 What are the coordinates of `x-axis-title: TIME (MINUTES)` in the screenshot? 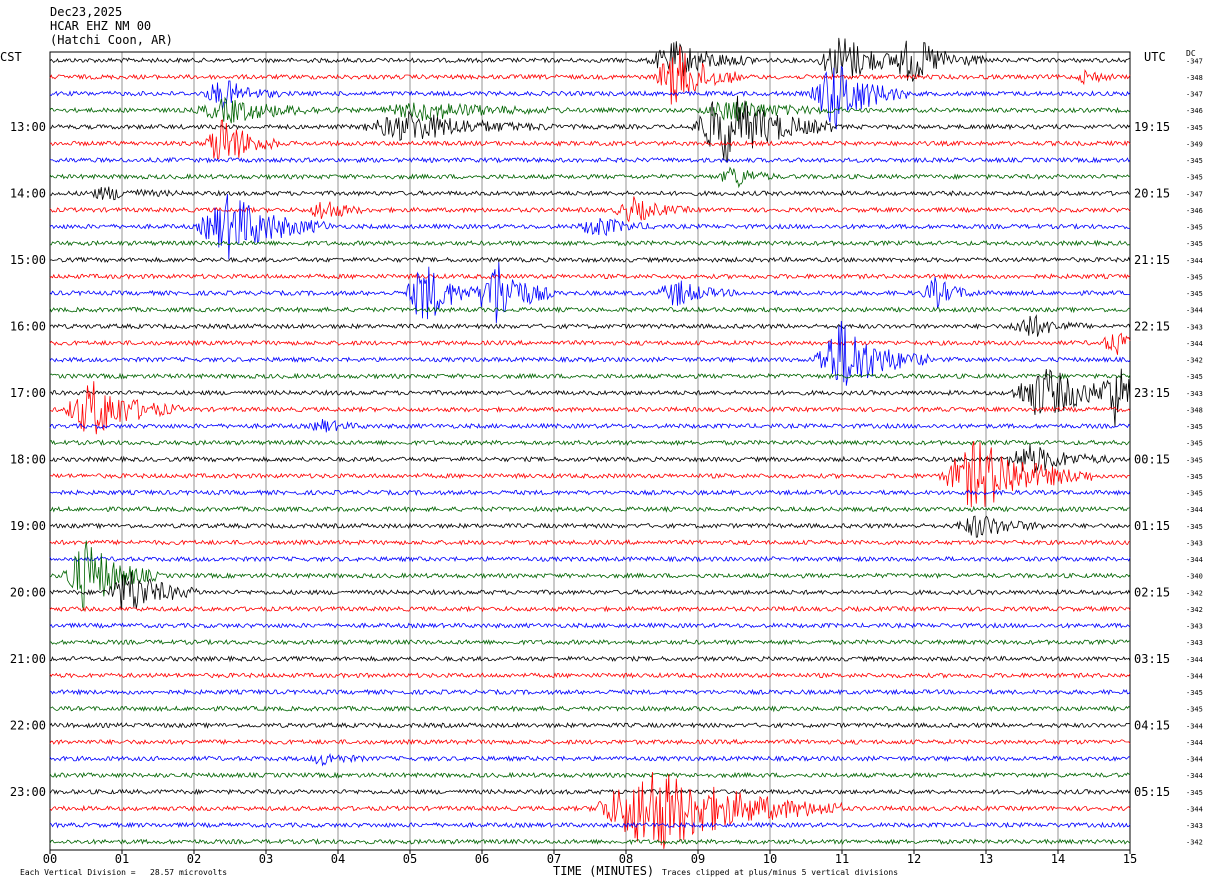 It's located at (604, 871).